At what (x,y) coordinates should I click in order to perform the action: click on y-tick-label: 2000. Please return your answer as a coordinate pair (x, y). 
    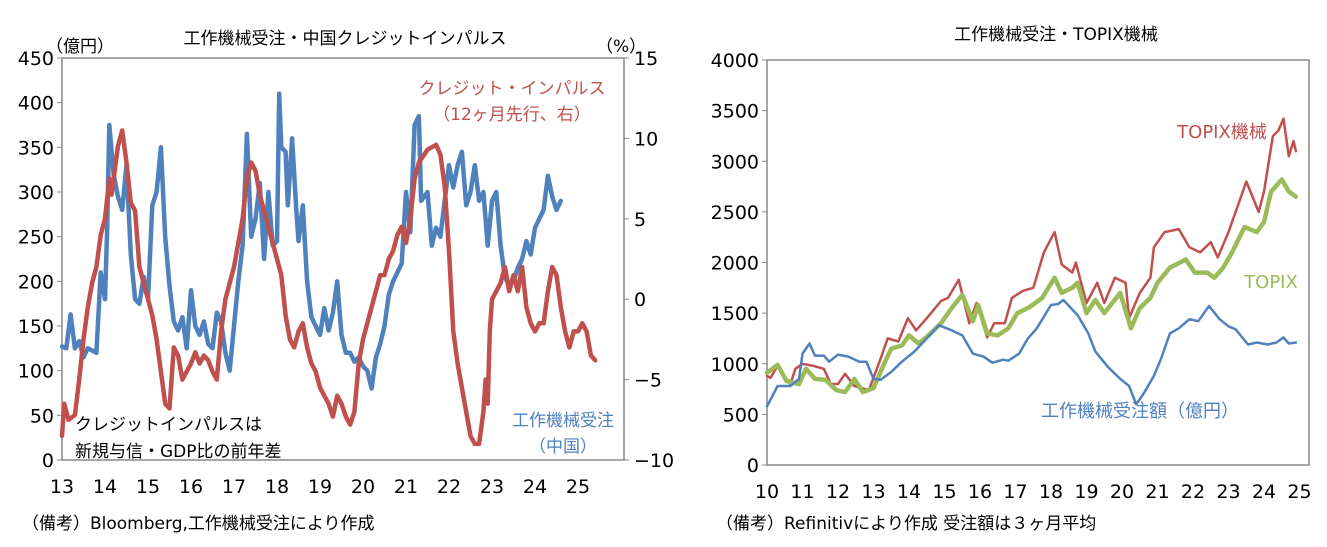
    Looking at the image, I should click on (735, 264).